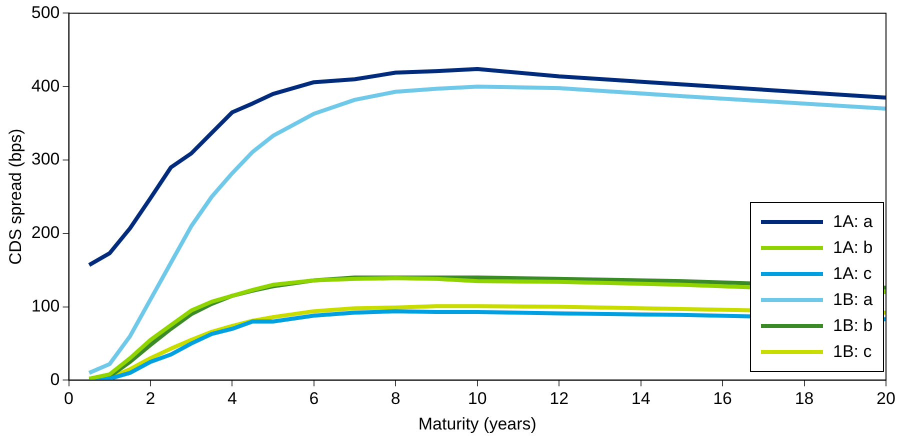  Describe the element at coordinates (477, 424) in the screenshot. I see `x-axis-title: Maturity (years)` at that location.